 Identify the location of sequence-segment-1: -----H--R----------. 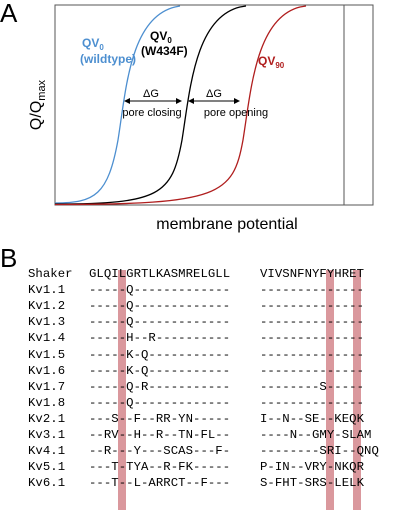
(160, 338).